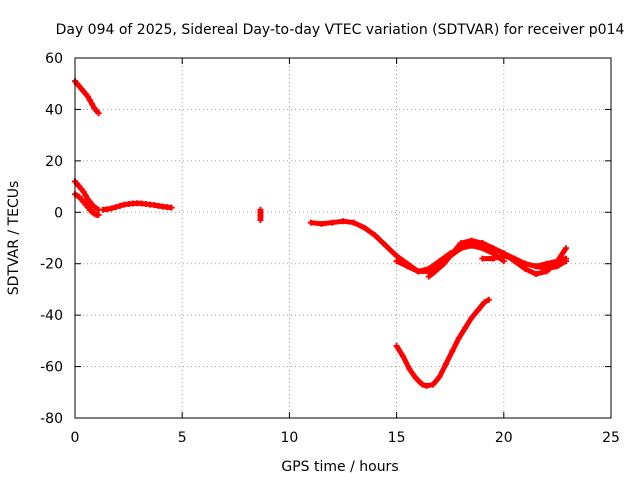  I want to click on y-axis-label: SDTVAR / TECUs, so click(14, 238).